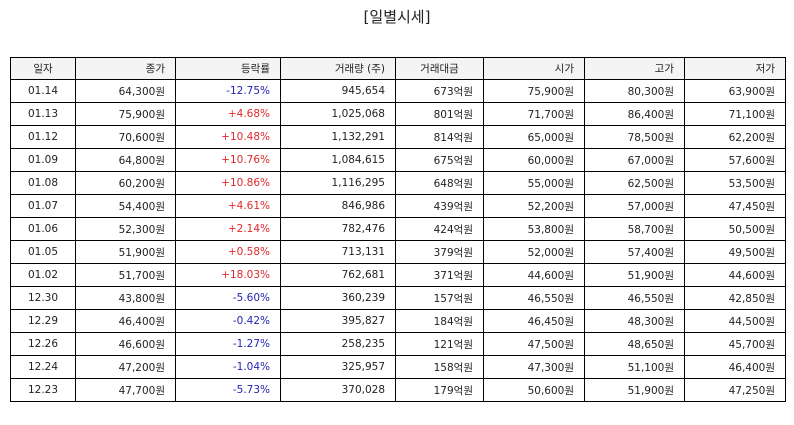  I want to click on cell-date: 12.29, so click(43, 321).